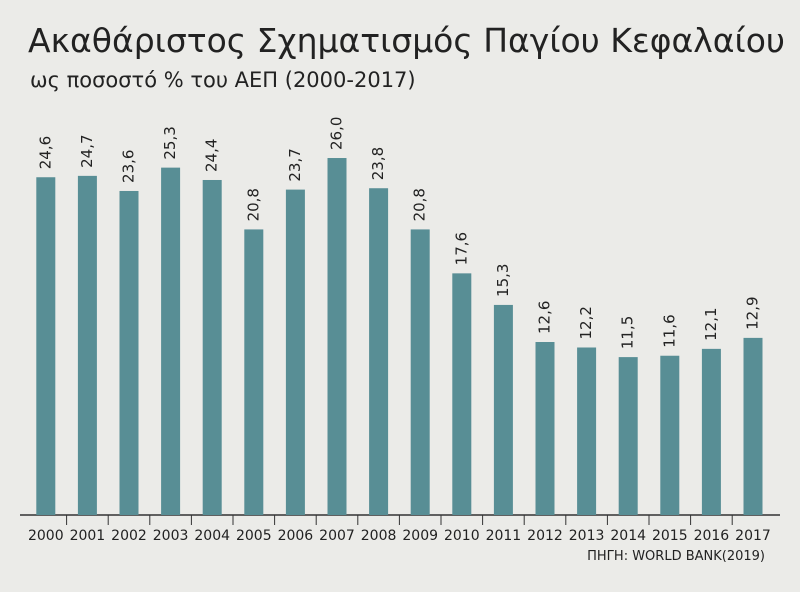  I want to click on chart-subtitle: ως ποσοστό % του ΑΕΠ (2000-2017), so click(223, 80).